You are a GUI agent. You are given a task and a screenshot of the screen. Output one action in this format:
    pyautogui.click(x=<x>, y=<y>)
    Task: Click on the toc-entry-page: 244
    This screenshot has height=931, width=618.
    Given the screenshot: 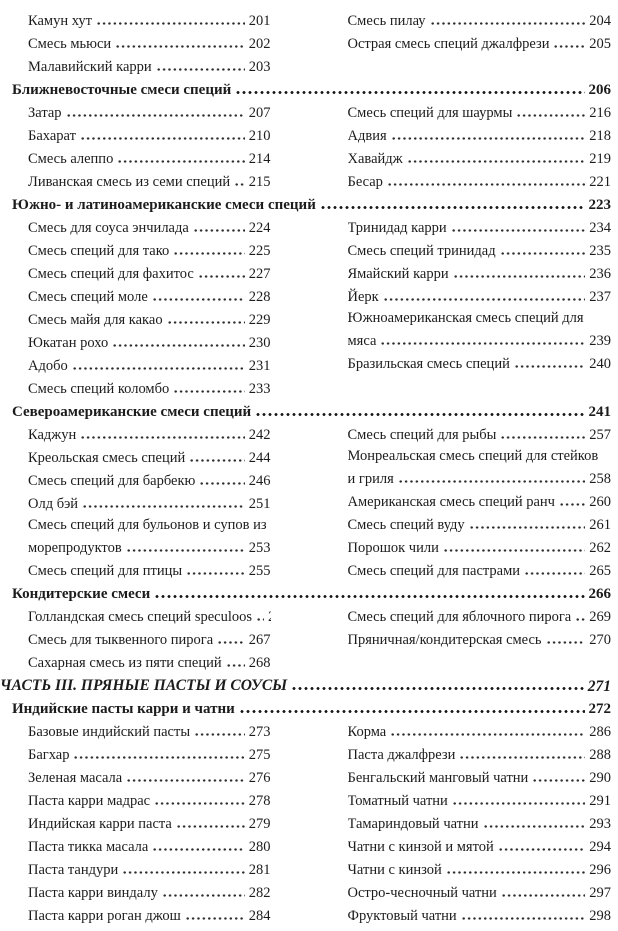 What is the action you would take?
    pyautogui.click(x=259, y=458)
    